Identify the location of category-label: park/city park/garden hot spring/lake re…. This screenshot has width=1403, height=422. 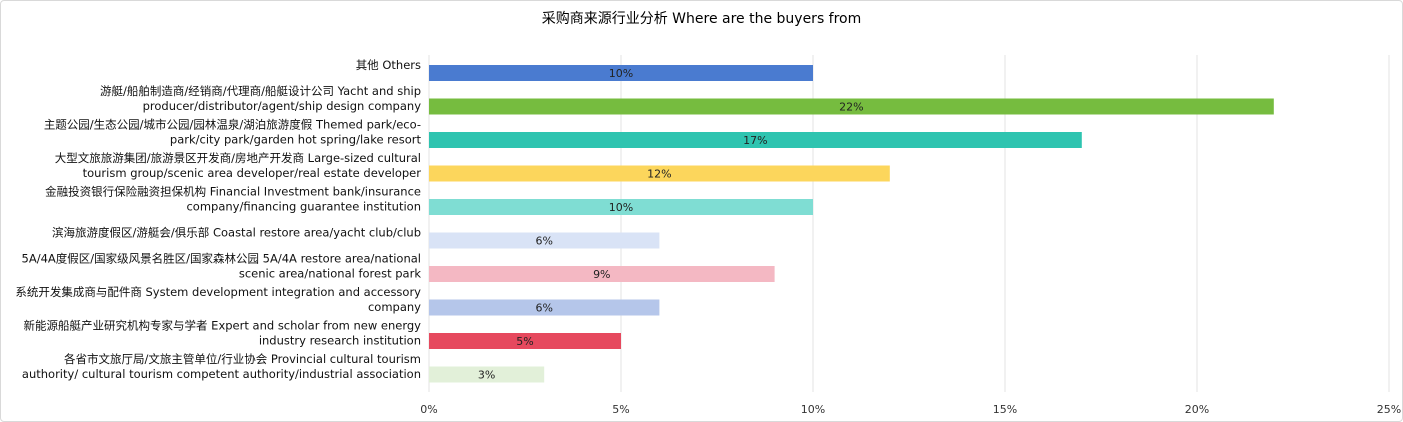
(296, 140).